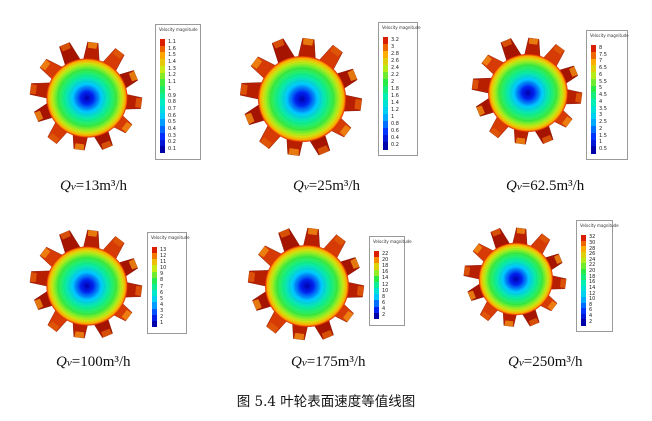  I want to click on legend-label: 12, so click(163, 255).